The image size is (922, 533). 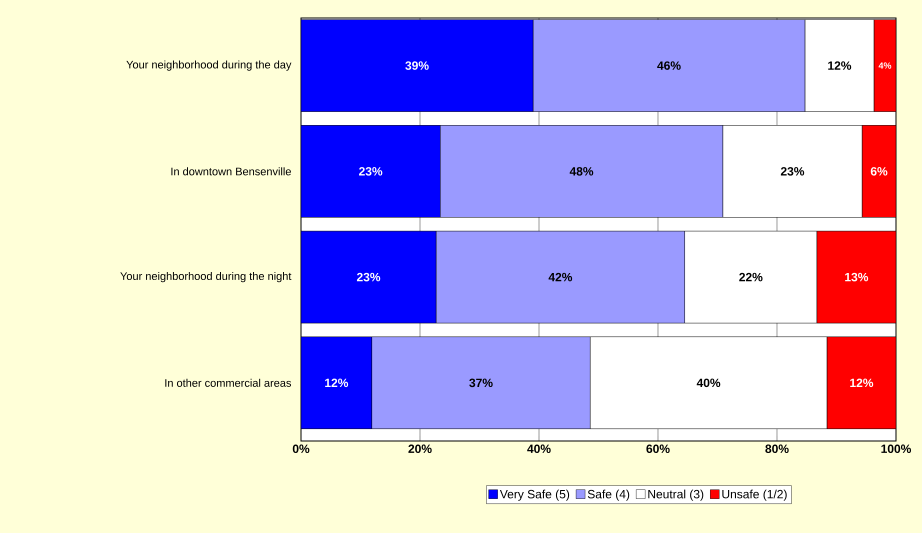 What do you see at coordinates (885, 65) in the screenshot?
I see `data-label: 4%` at bounding box center [885, 65].